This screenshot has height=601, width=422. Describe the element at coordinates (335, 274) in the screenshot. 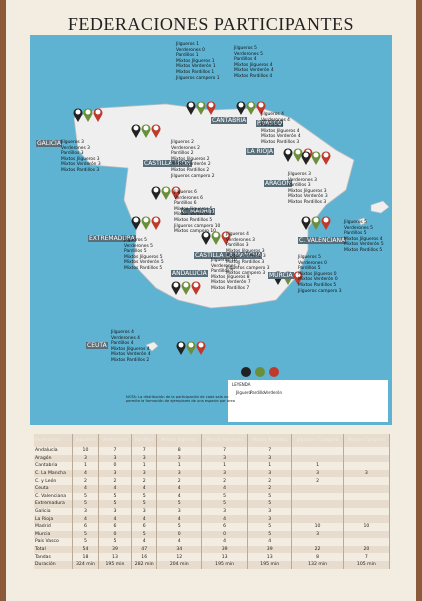

I see `stat-value: 0` at that location.